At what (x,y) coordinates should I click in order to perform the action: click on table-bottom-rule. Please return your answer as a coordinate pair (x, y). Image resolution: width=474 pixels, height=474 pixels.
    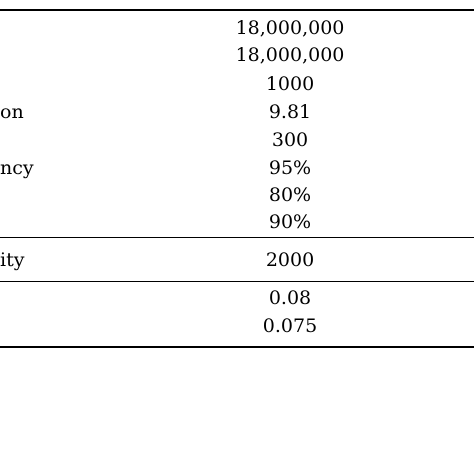
    Looking at the image, I should click on (237, 347).